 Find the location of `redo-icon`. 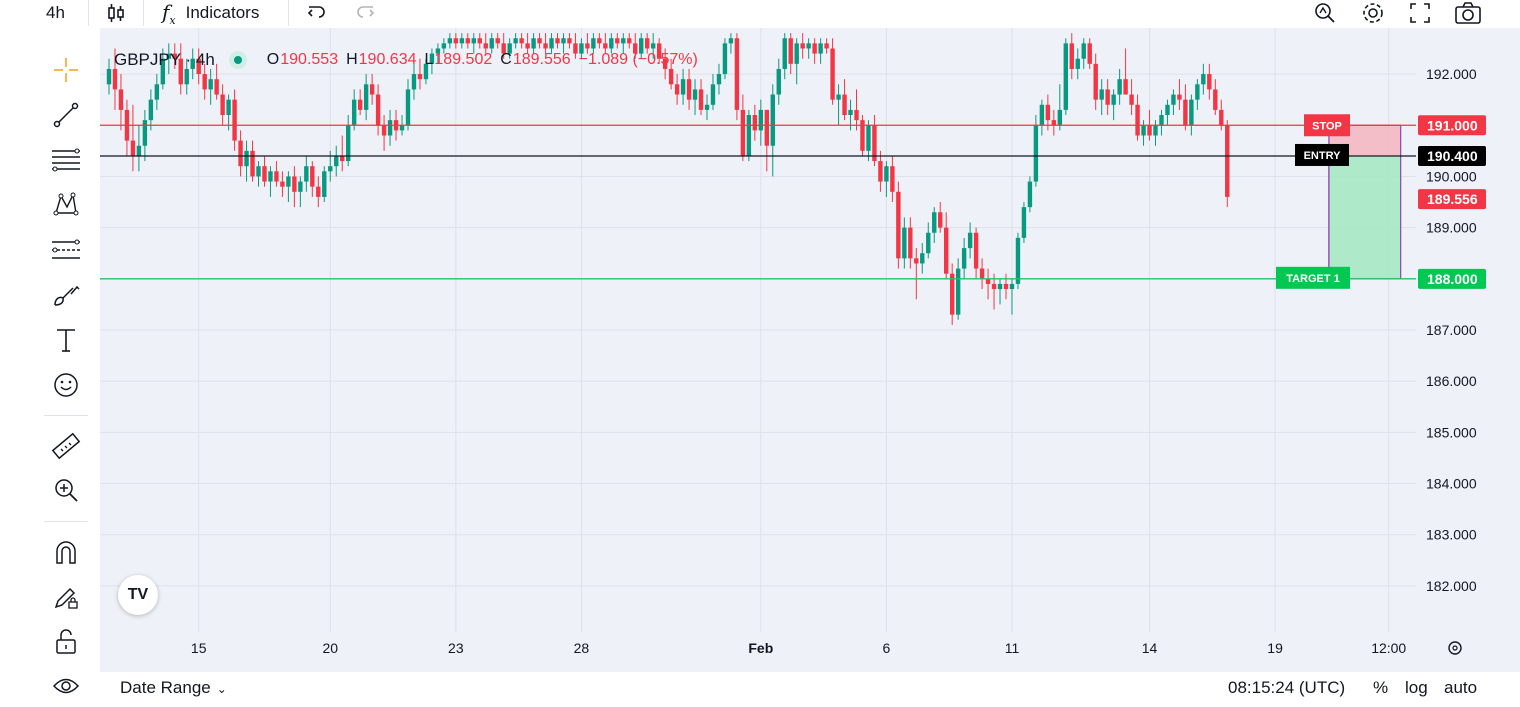

redo-icon is located at coordinates (365, 13).